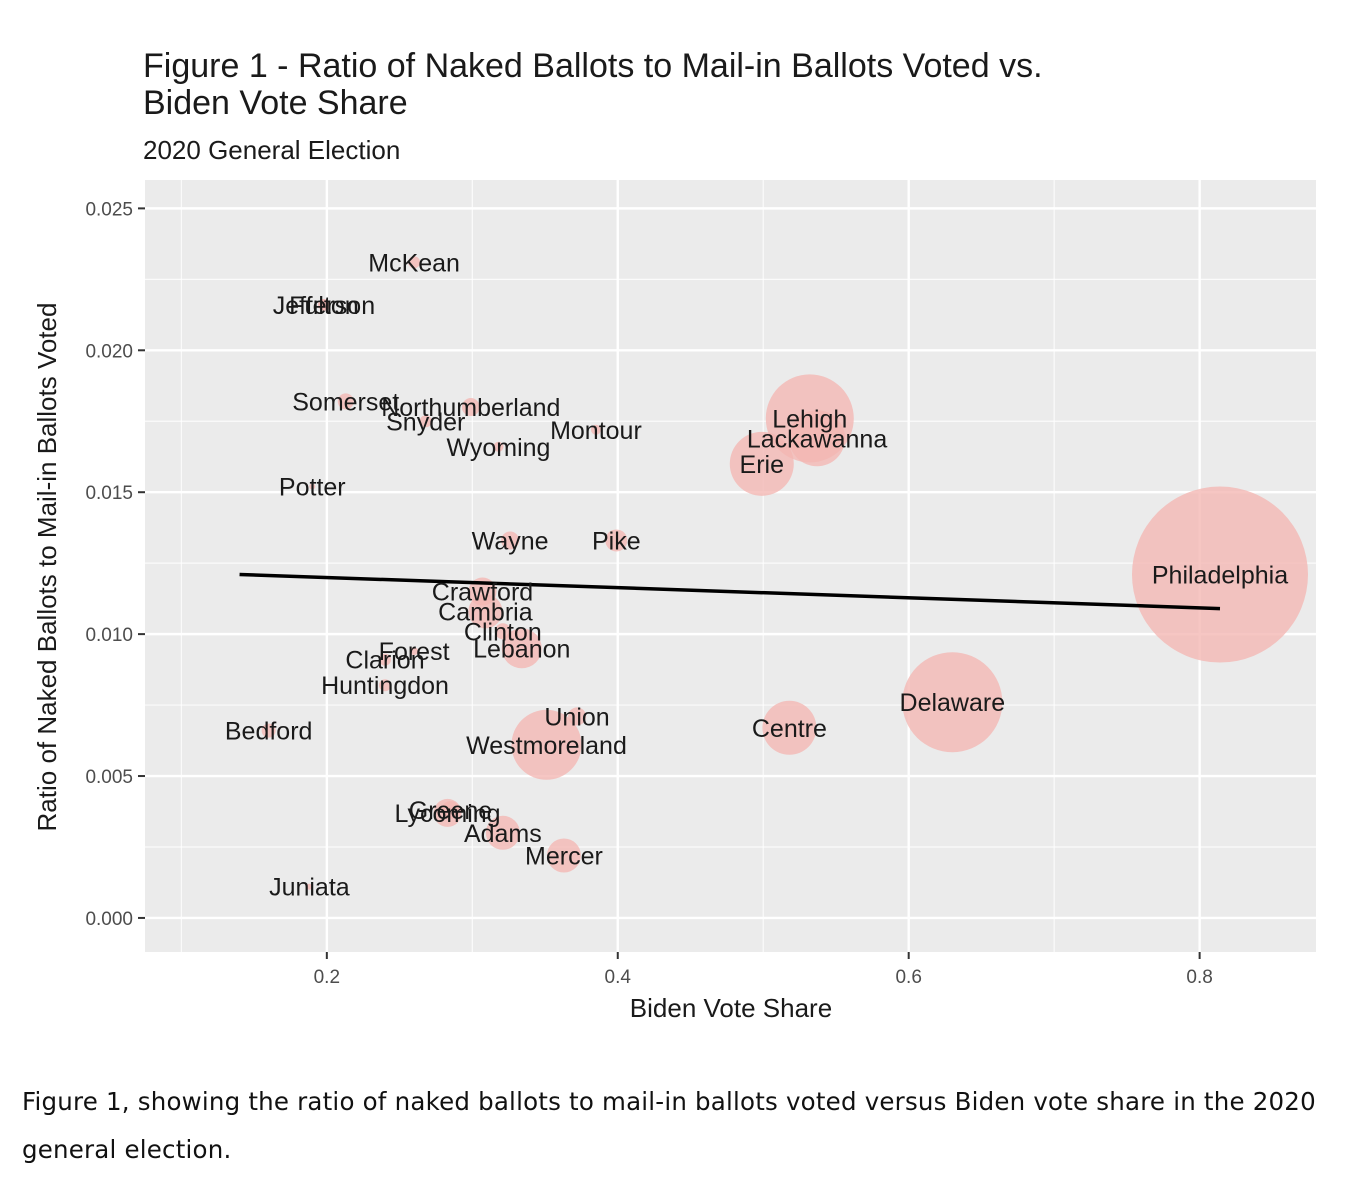 This screenshot has width=1350, height=1192. I want to click on point-label: Northumberland, so click(470, 408).